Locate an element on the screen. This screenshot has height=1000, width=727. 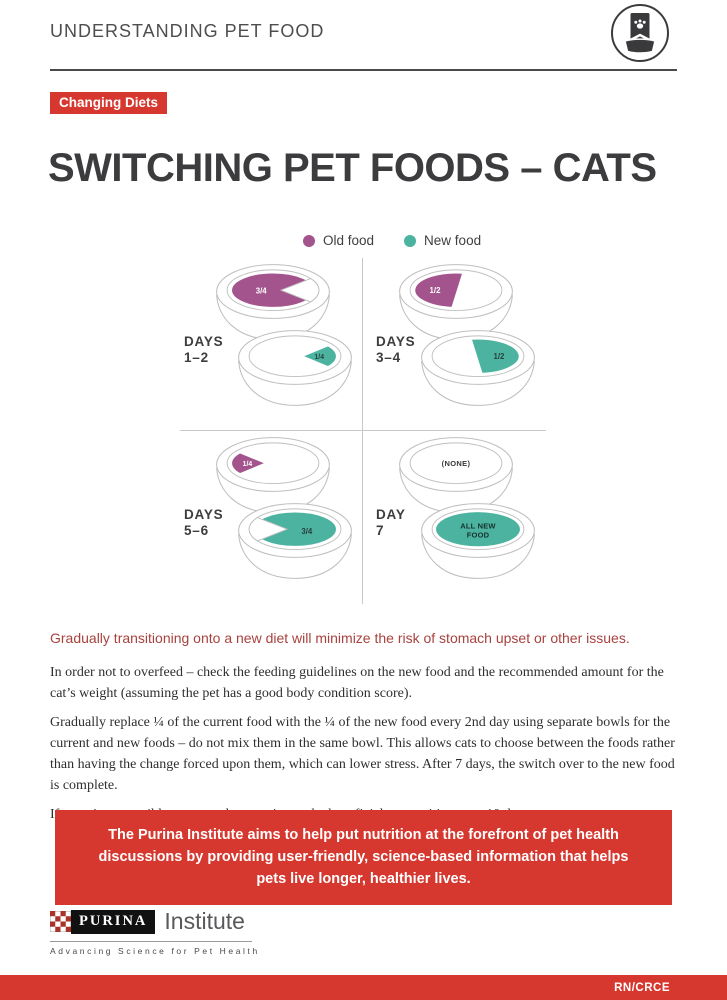
new-food-dot-icon is located at coordinates (410, 240).